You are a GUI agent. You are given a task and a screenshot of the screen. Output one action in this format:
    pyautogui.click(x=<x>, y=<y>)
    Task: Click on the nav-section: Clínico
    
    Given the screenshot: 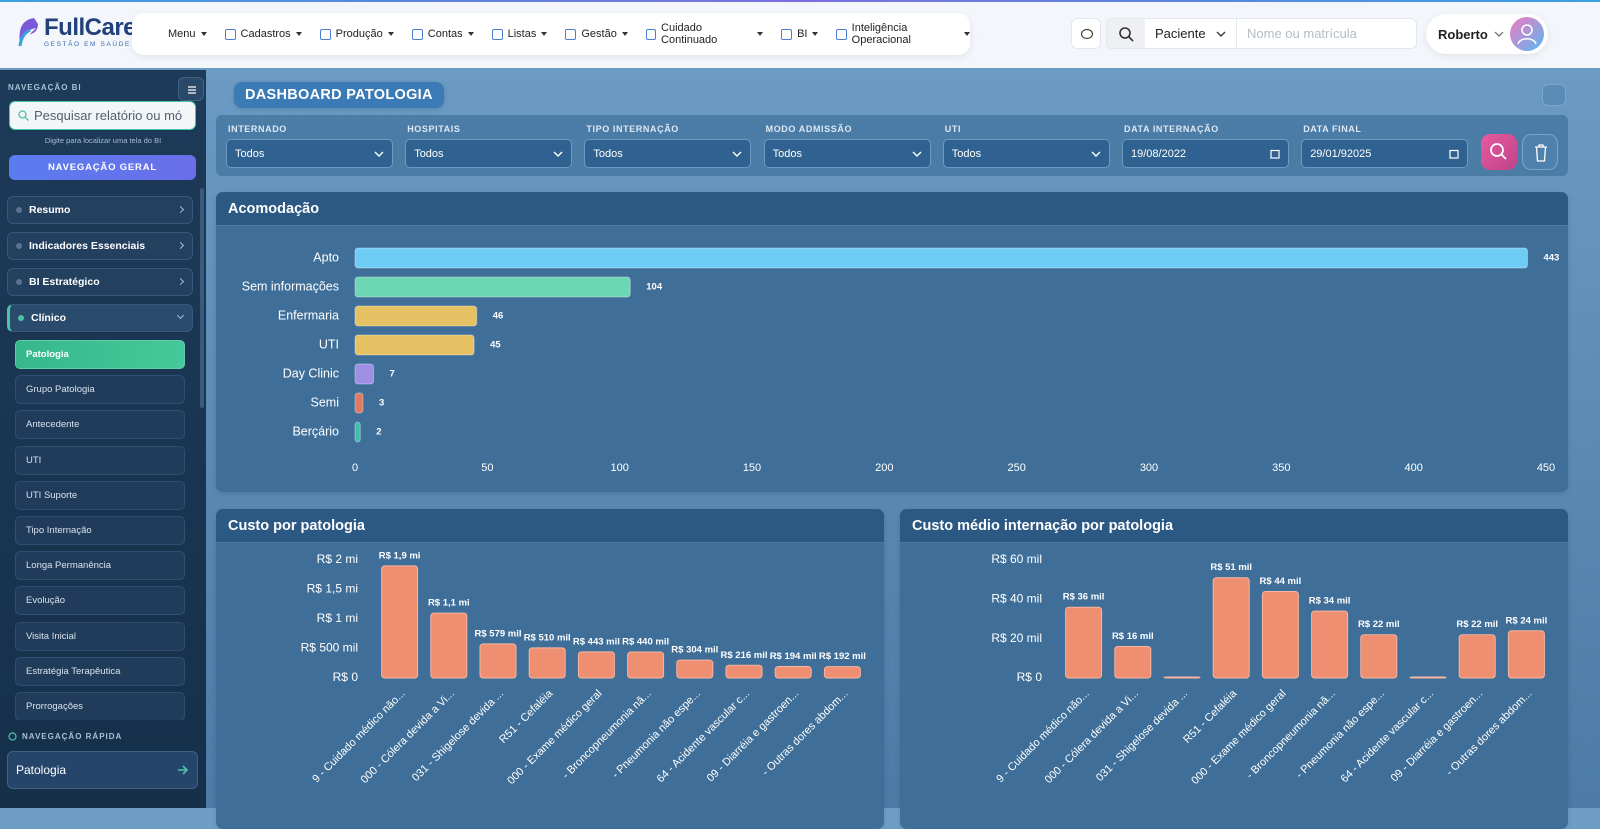 What is the action you would take?
    pyautogui.click(x=100, y=318)
    